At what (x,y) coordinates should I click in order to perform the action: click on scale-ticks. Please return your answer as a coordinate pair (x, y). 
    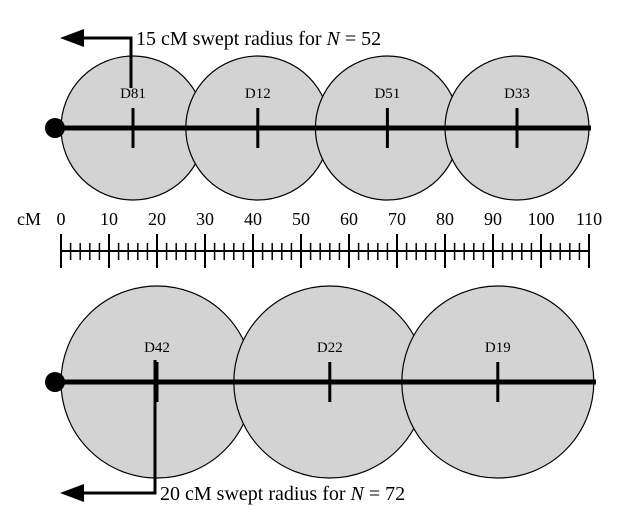
    Looking at the image, I should click on (325, 251).